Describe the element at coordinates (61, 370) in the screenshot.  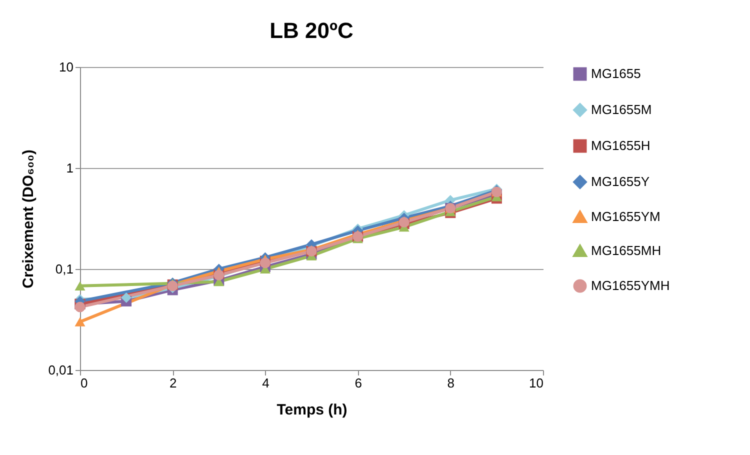
I see `y-tick-label: 0,01` at that location.